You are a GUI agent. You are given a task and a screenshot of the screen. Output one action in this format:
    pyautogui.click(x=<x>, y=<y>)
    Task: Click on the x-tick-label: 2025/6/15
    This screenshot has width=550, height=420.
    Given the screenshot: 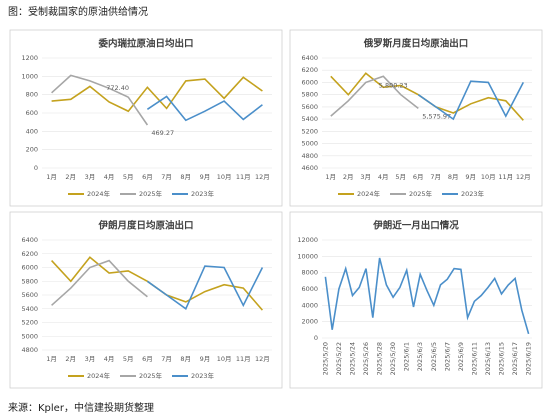 What is the action you would take?
    pyautogui.click(x=502, y=358)
    